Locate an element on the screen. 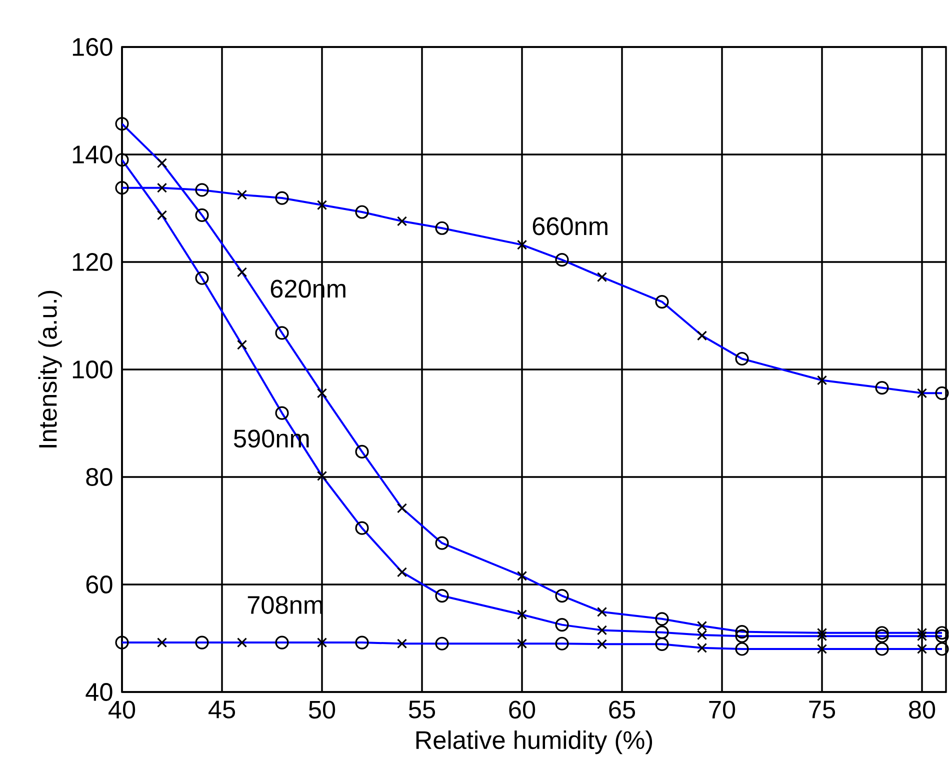 The height and width of the screenshot is (783, 951). y-tick-label: 100 is located at coordinates (92, 369).